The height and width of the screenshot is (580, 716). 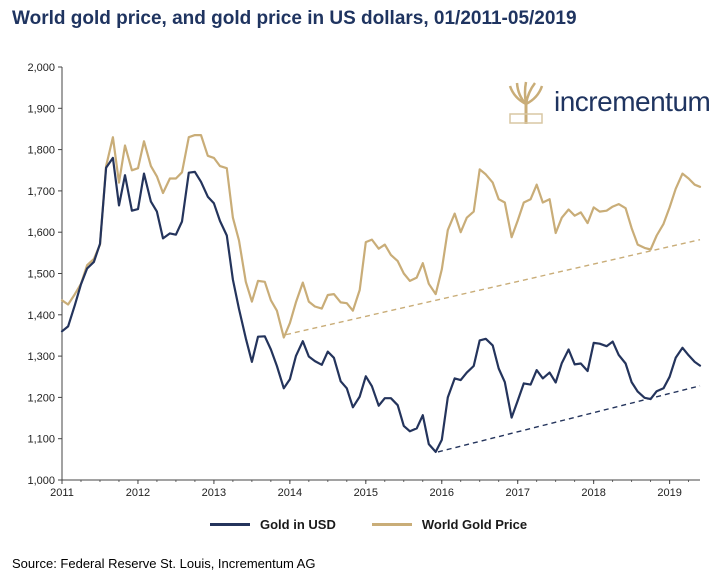 I want to click on y-tick-label: 1,200, so click(x=41, y=398).